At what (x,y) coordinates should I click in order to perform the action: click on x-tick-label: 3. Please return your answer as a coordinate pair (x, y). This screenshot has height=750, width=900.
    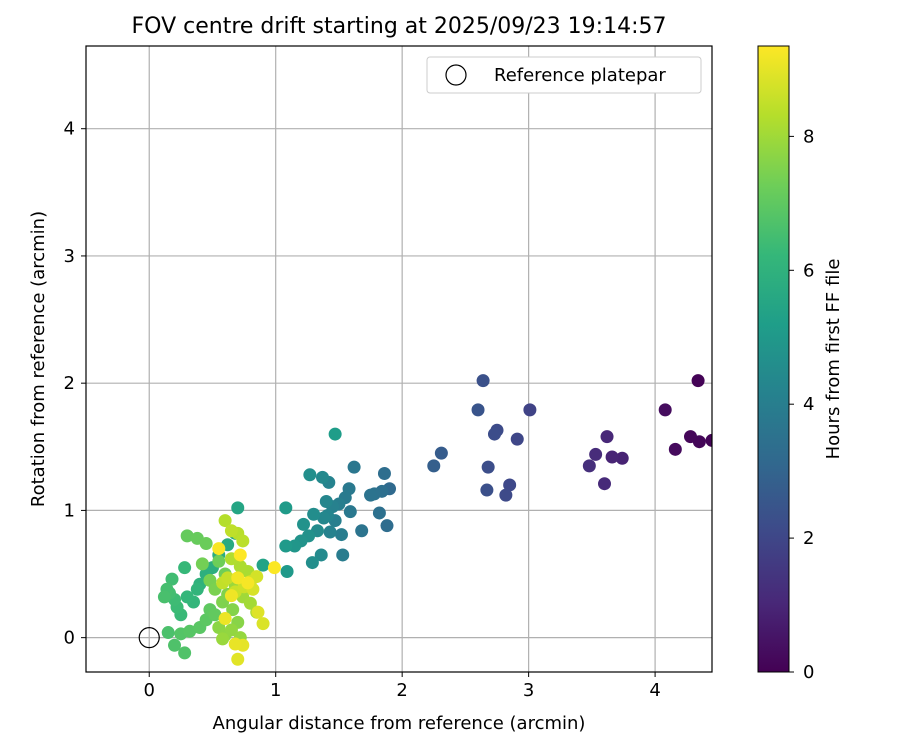
    Looking at the image, I should click on (528, 690).